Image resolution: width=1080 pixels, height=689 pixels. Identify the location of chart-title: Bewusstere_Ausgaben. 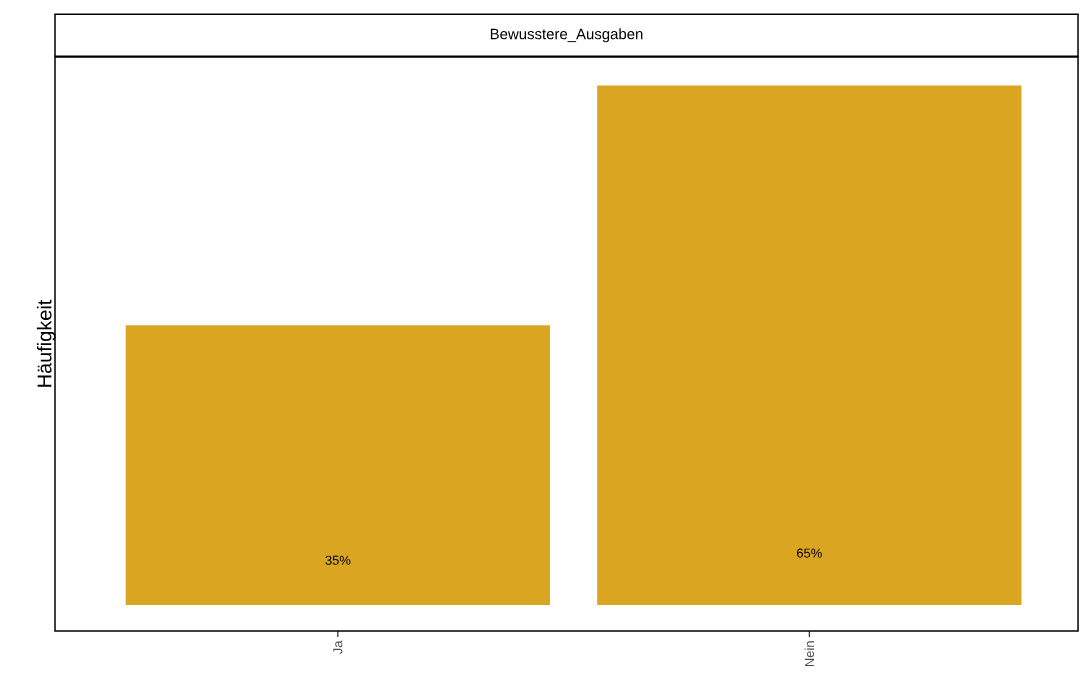
(566, 35).